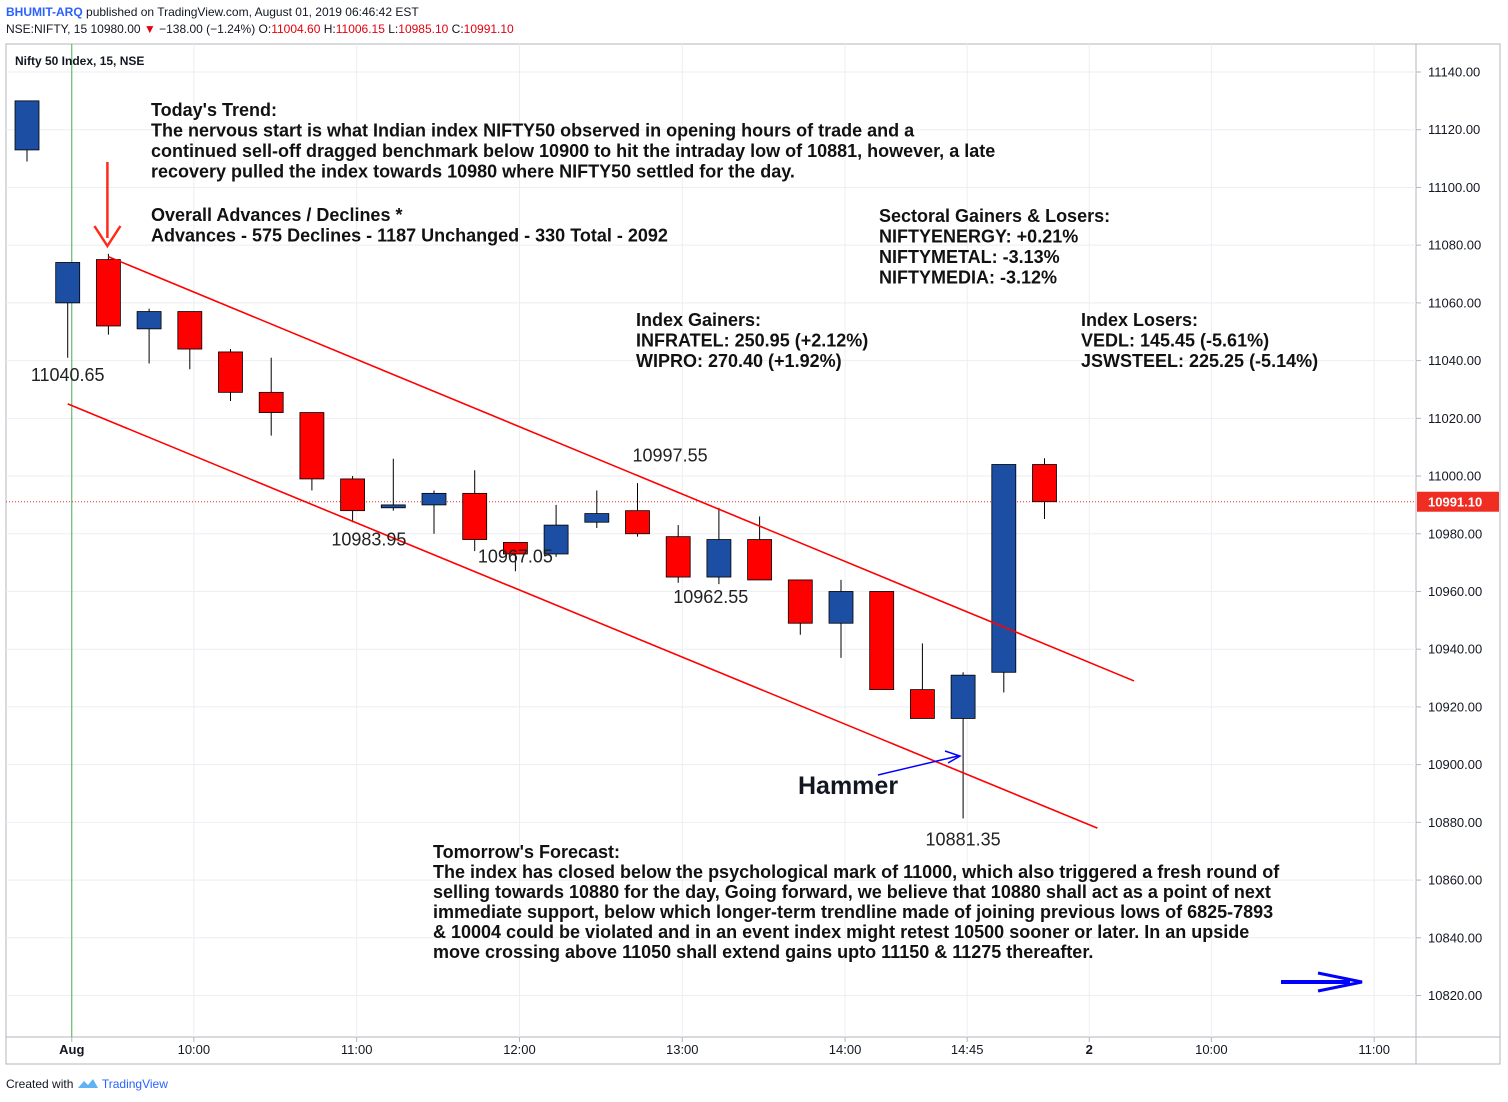 The width and height of the screenshot is (1508, 1102). What do you see at coordinates (214, 110) in the screenshot?
I see `trend-text-title: Today's Trend:` at bounding box center [214, 110].